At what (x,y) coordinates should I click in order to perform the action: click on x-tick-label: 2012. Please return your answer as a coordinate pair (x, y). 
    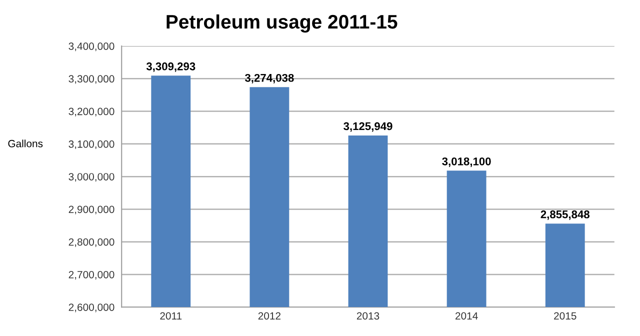
    Looking at the image, I should click on (269, 316).